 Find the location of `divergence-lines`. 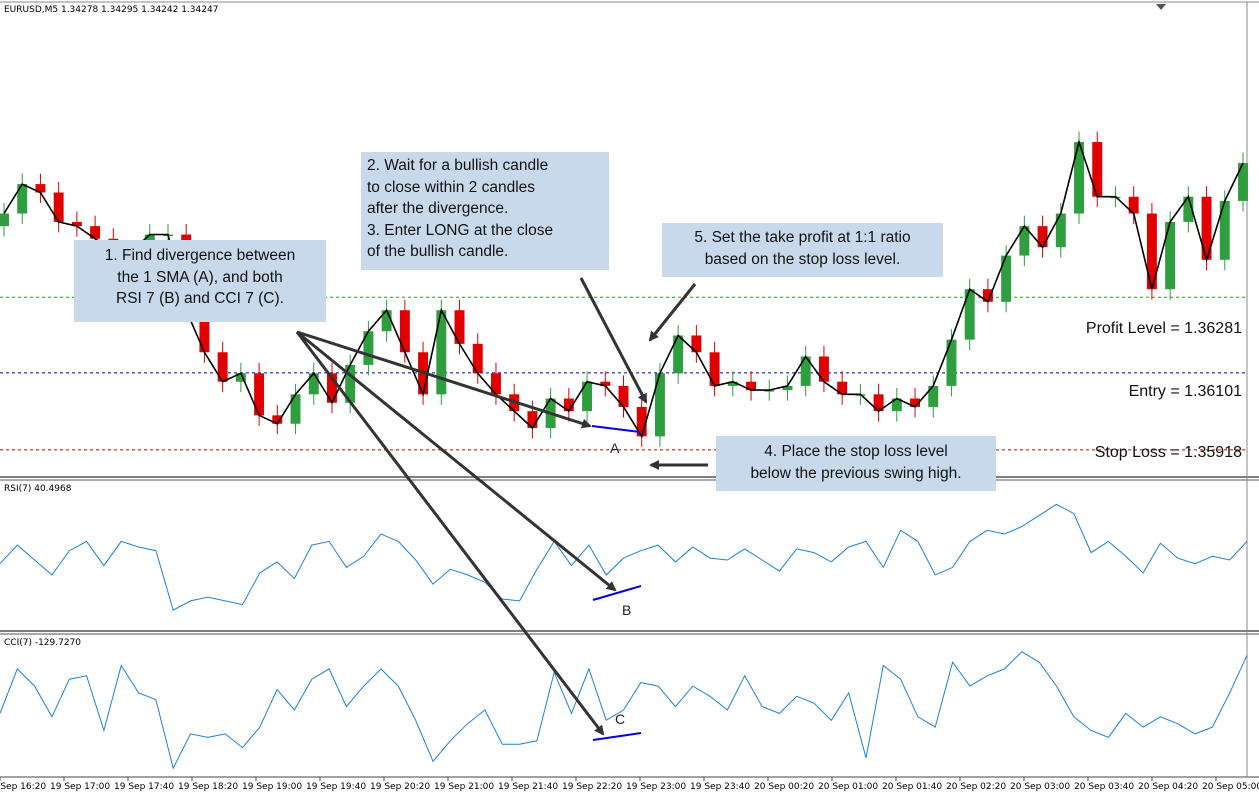

divergence-lines is located at coordinates (616, 583).